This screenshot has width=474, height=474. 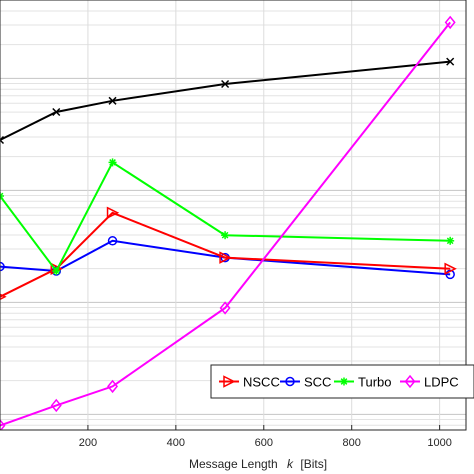 What do you see at coordinates (374, 382) in the screenshot?
I see `legend-label: Turbo` at bounding box center [374, 382].